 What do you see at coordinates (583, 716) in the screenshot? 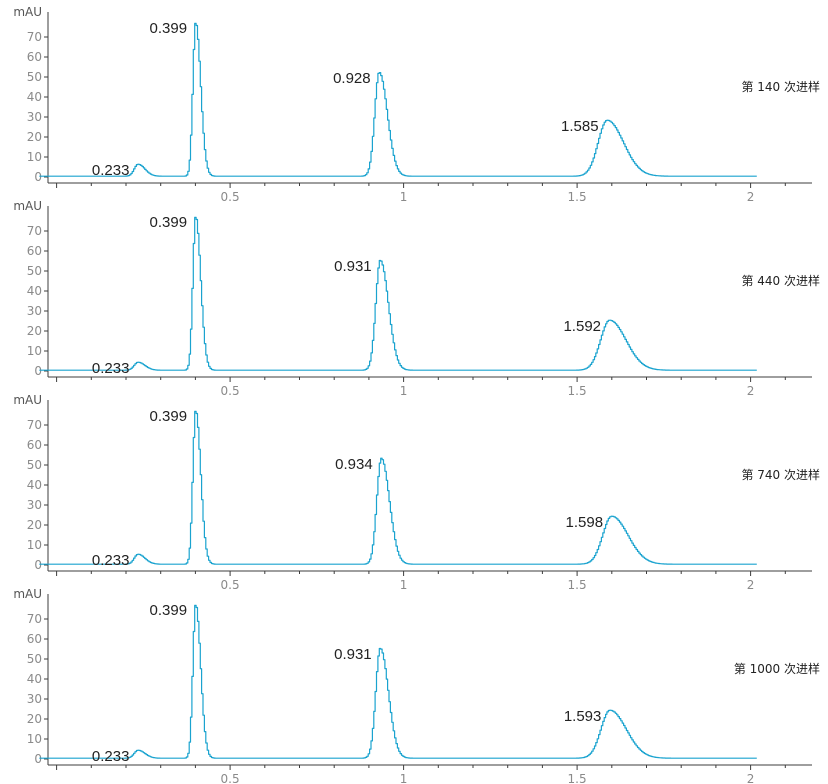
I see `peak-label: 1.593` at bounding box center [583, 716].